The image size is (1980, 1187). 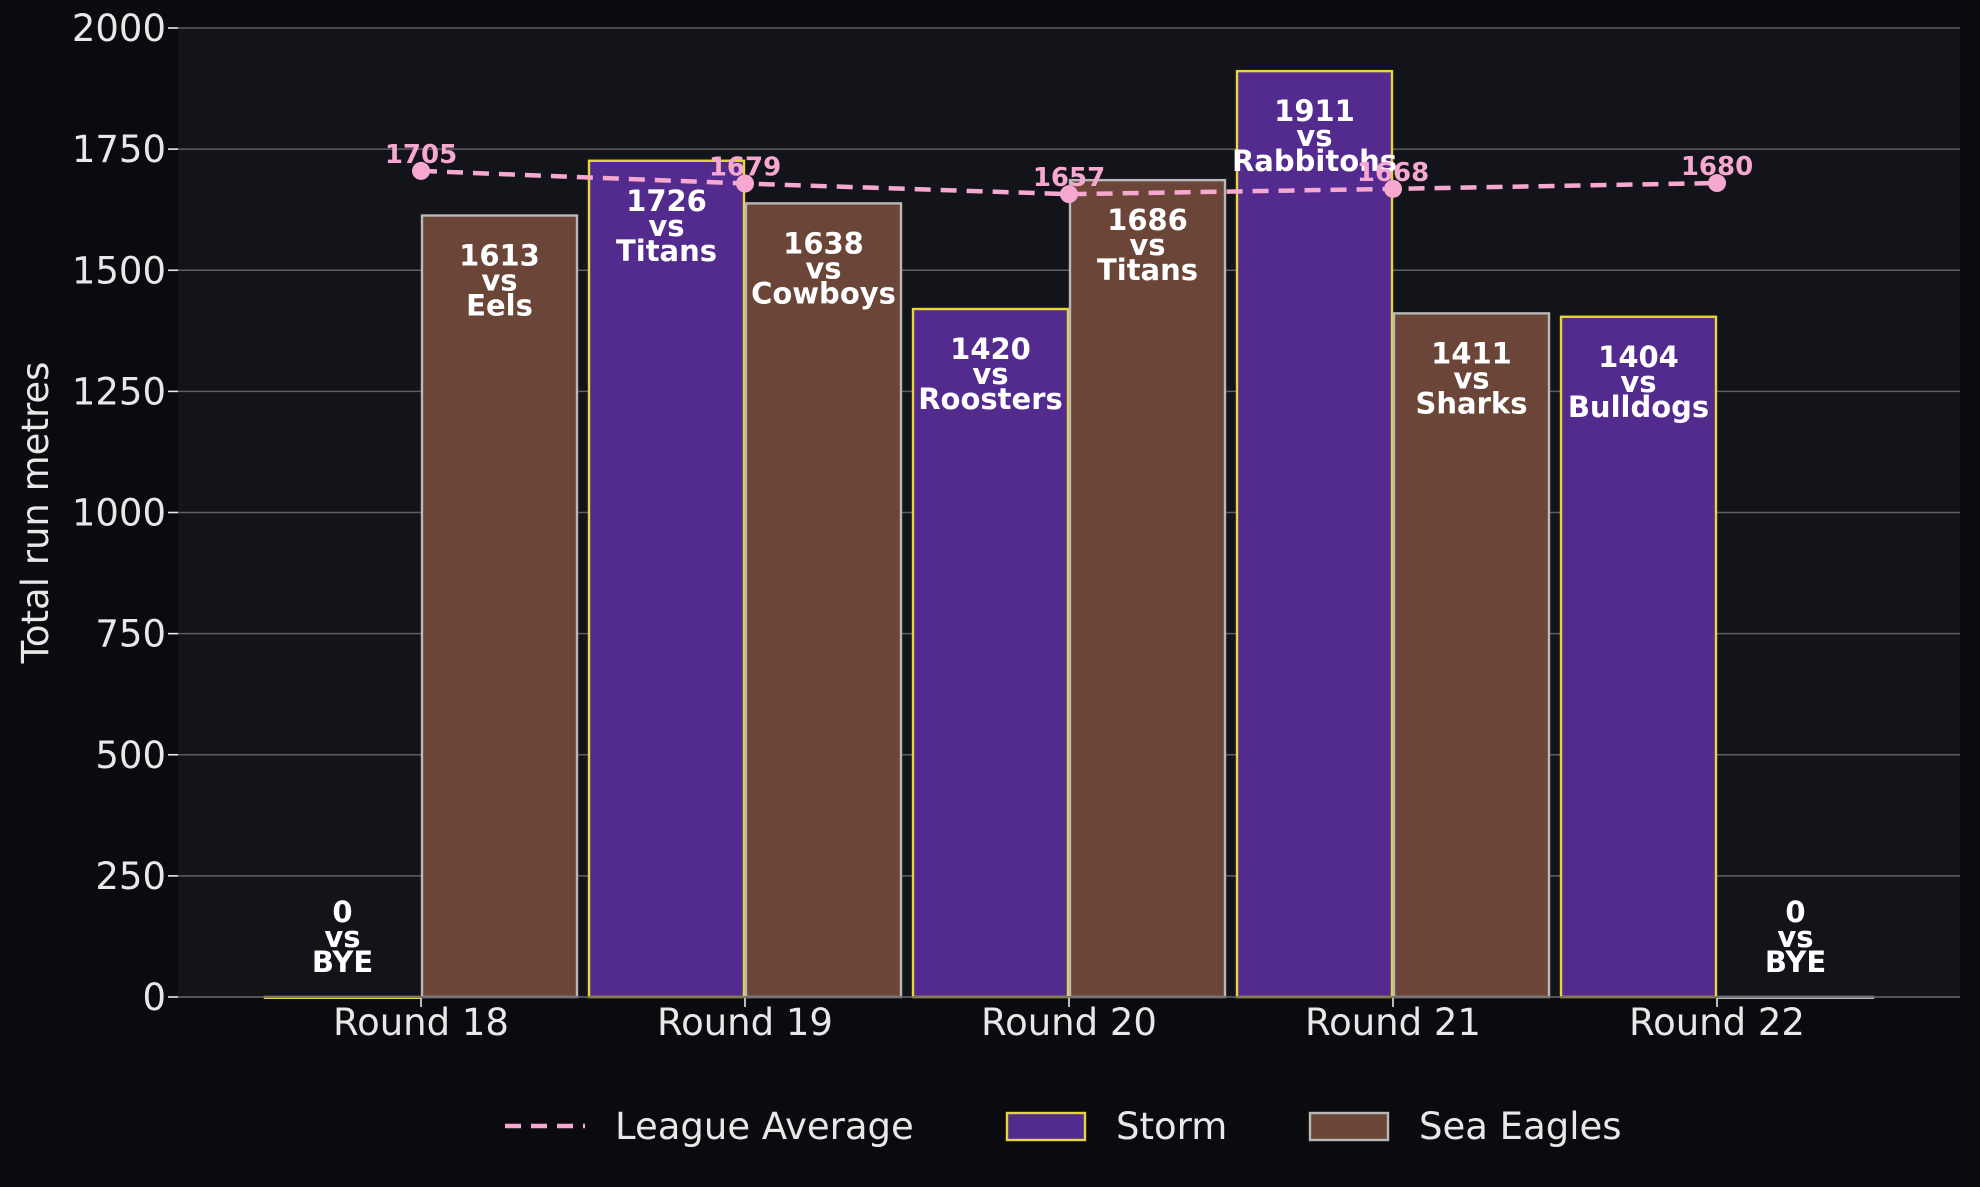 What do you see at coordinates (119, 149) in the screenshot?
I see `y-tick-label: 1750` at bounding box center [119, 149].